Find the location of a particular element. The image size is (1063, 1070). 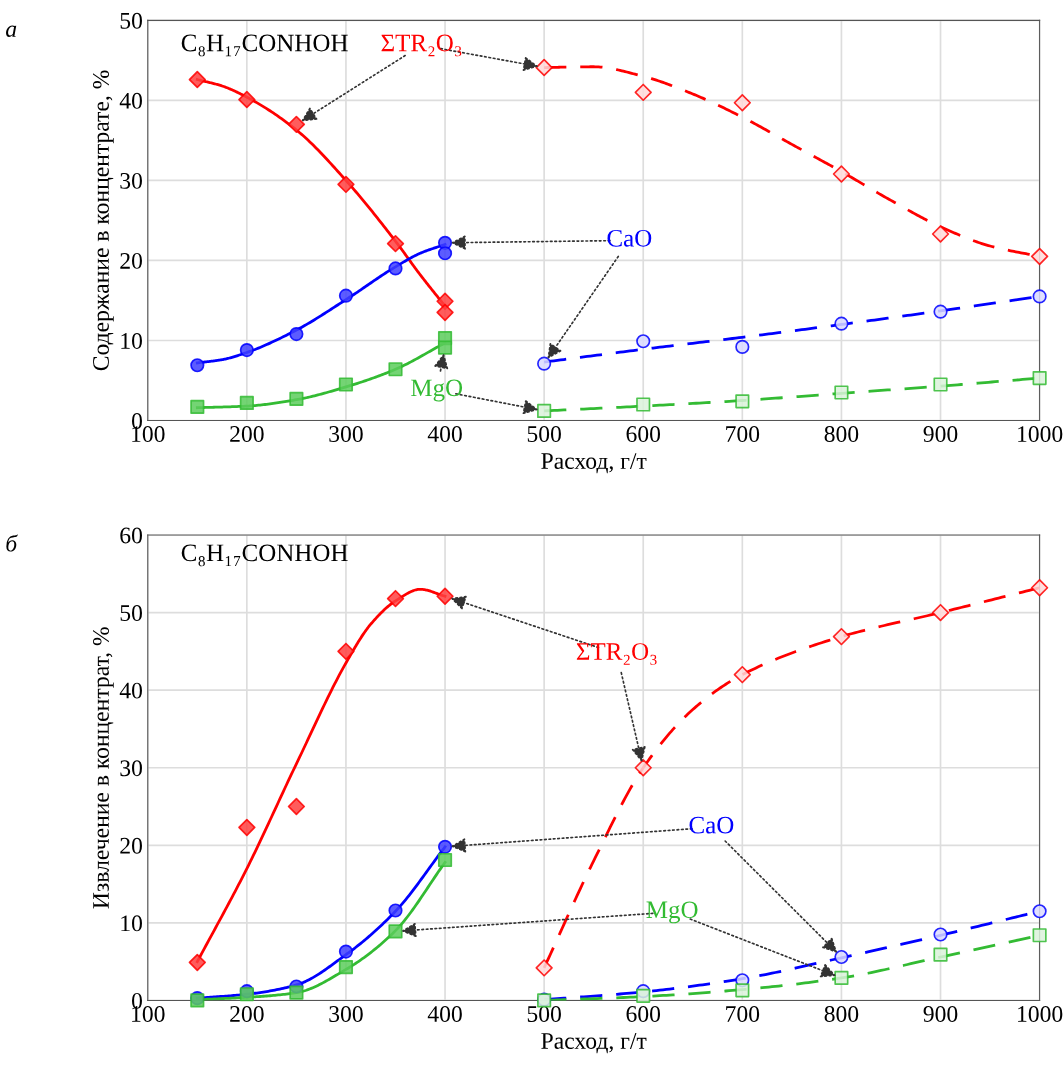

y-axis-title: Извлечение в концентрат, % is located at coordinates (103, 768).